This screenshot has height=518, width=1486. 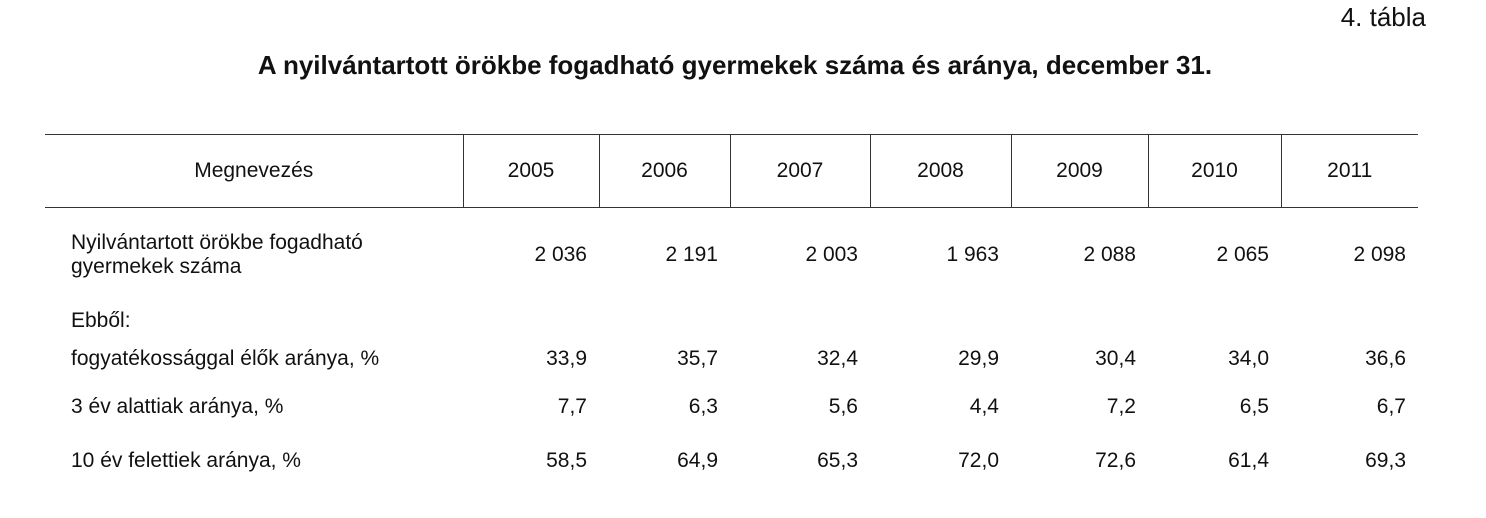 I want to click on value-cell: 33,9, so click(x=566, y=358).